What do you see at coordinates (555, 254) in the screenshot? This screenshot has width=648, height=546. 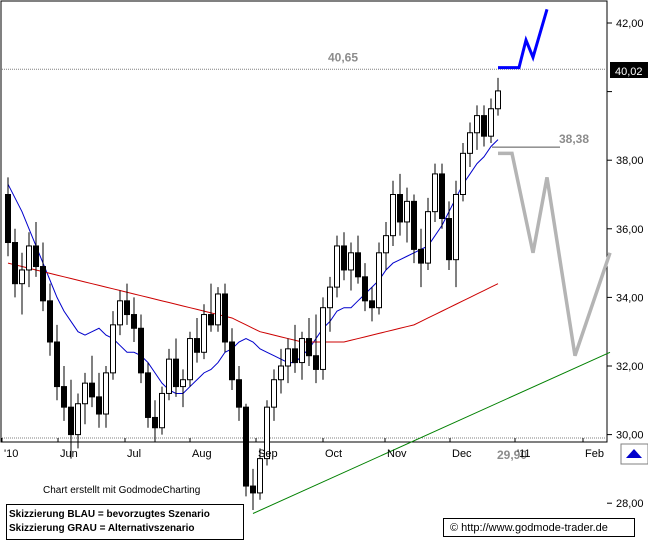 I see `gray-scenario-path` at bounding box center [555, 254].